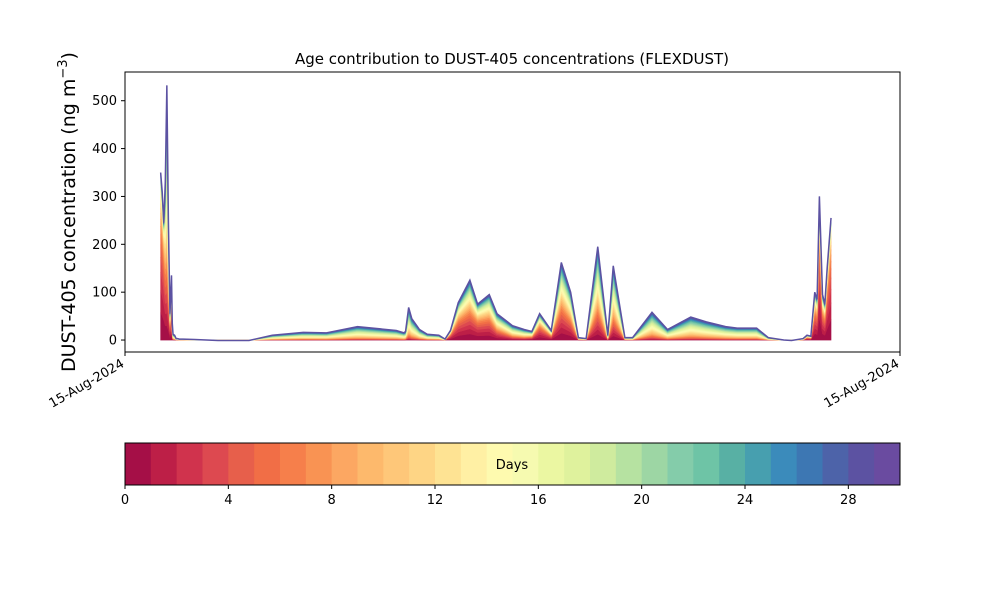 Image resolution: width=1000 pixels, height=604 pixels. Describe the element at coordinates (108, 221) in the screenshot. I see `y-axis: 0 100 200 300 400 500` at that location.